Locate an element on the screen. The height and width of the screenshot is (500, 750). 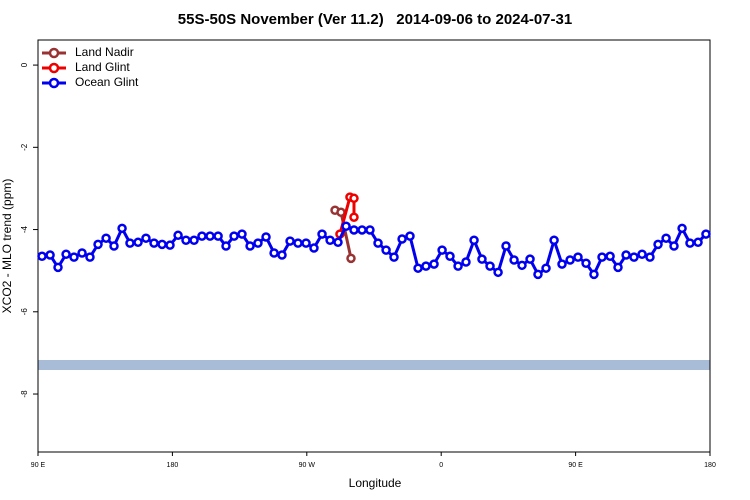
legend-label: Land Glint is located at coordinates (102, 67).